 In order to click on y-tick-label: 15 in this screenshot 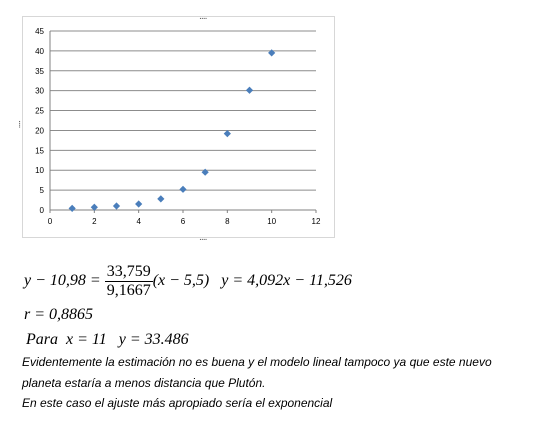, I will do `click(39, 150)`.